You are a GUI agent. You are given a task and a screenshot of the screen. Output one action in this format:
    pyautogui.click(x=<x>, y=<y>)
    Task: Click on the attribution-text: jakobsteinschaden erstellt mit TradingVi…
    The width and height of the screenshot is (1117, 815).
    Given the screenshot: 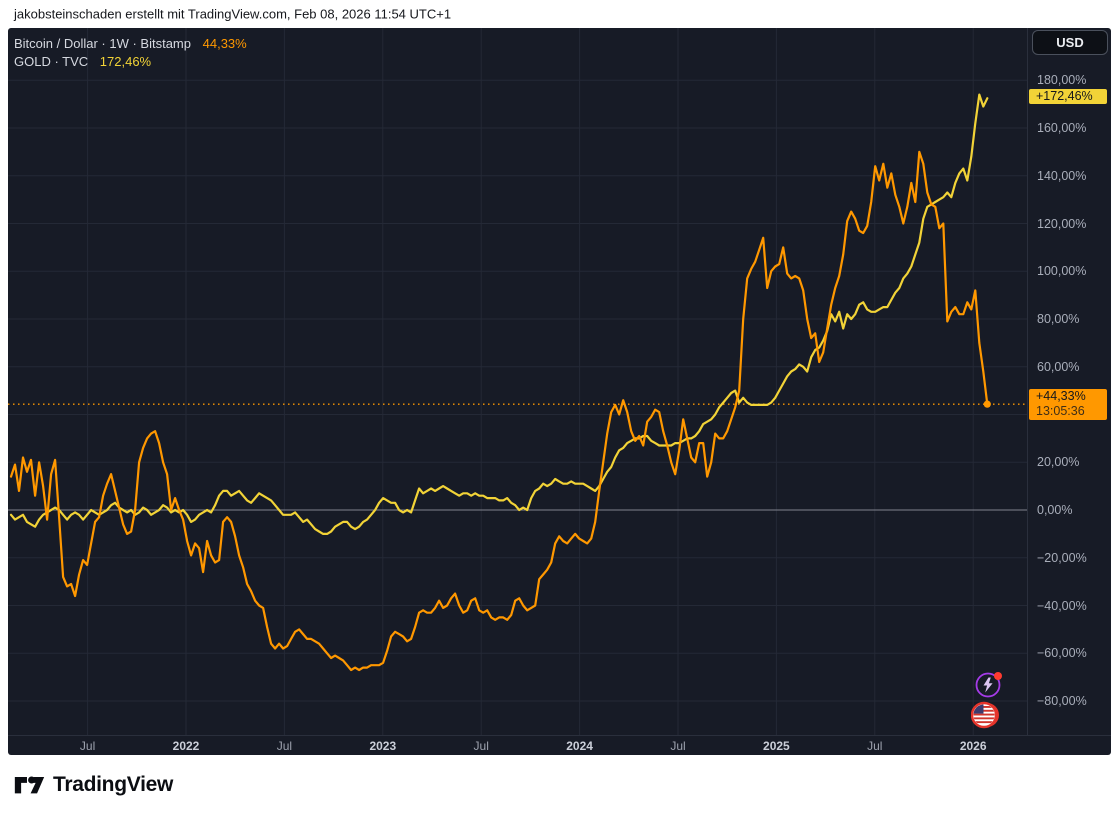 What is the action you would take?
    pyautogui.click(x=233, y=14)
    